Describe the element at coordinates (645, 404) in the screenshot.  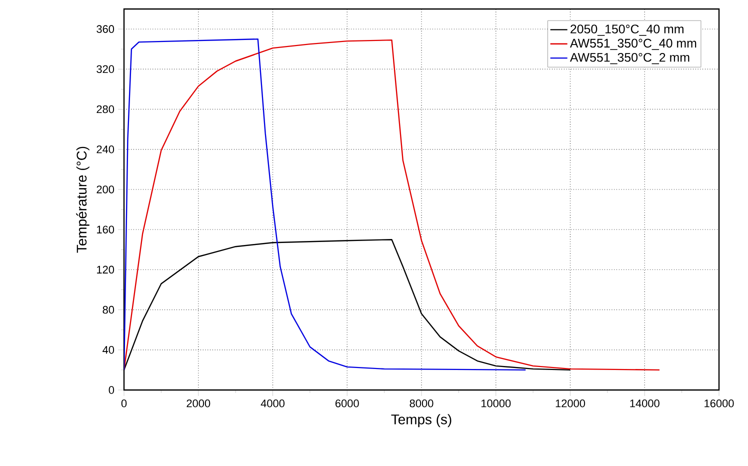
I see `x-tick-label: 14000` at that location.